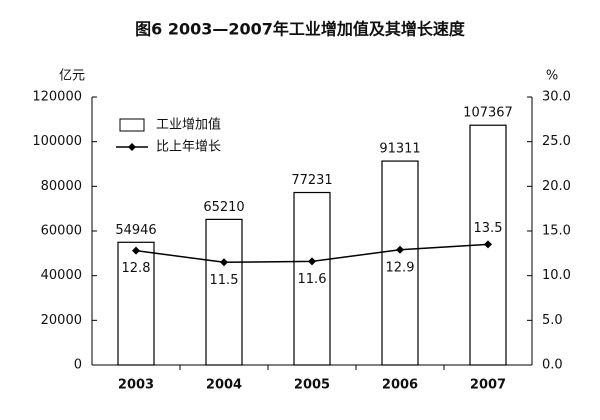 The image size is (600, 420). Describe the element at coordinates (556, 141) in the screenshot. I see `y2-tick-label: 25.0` at that location.